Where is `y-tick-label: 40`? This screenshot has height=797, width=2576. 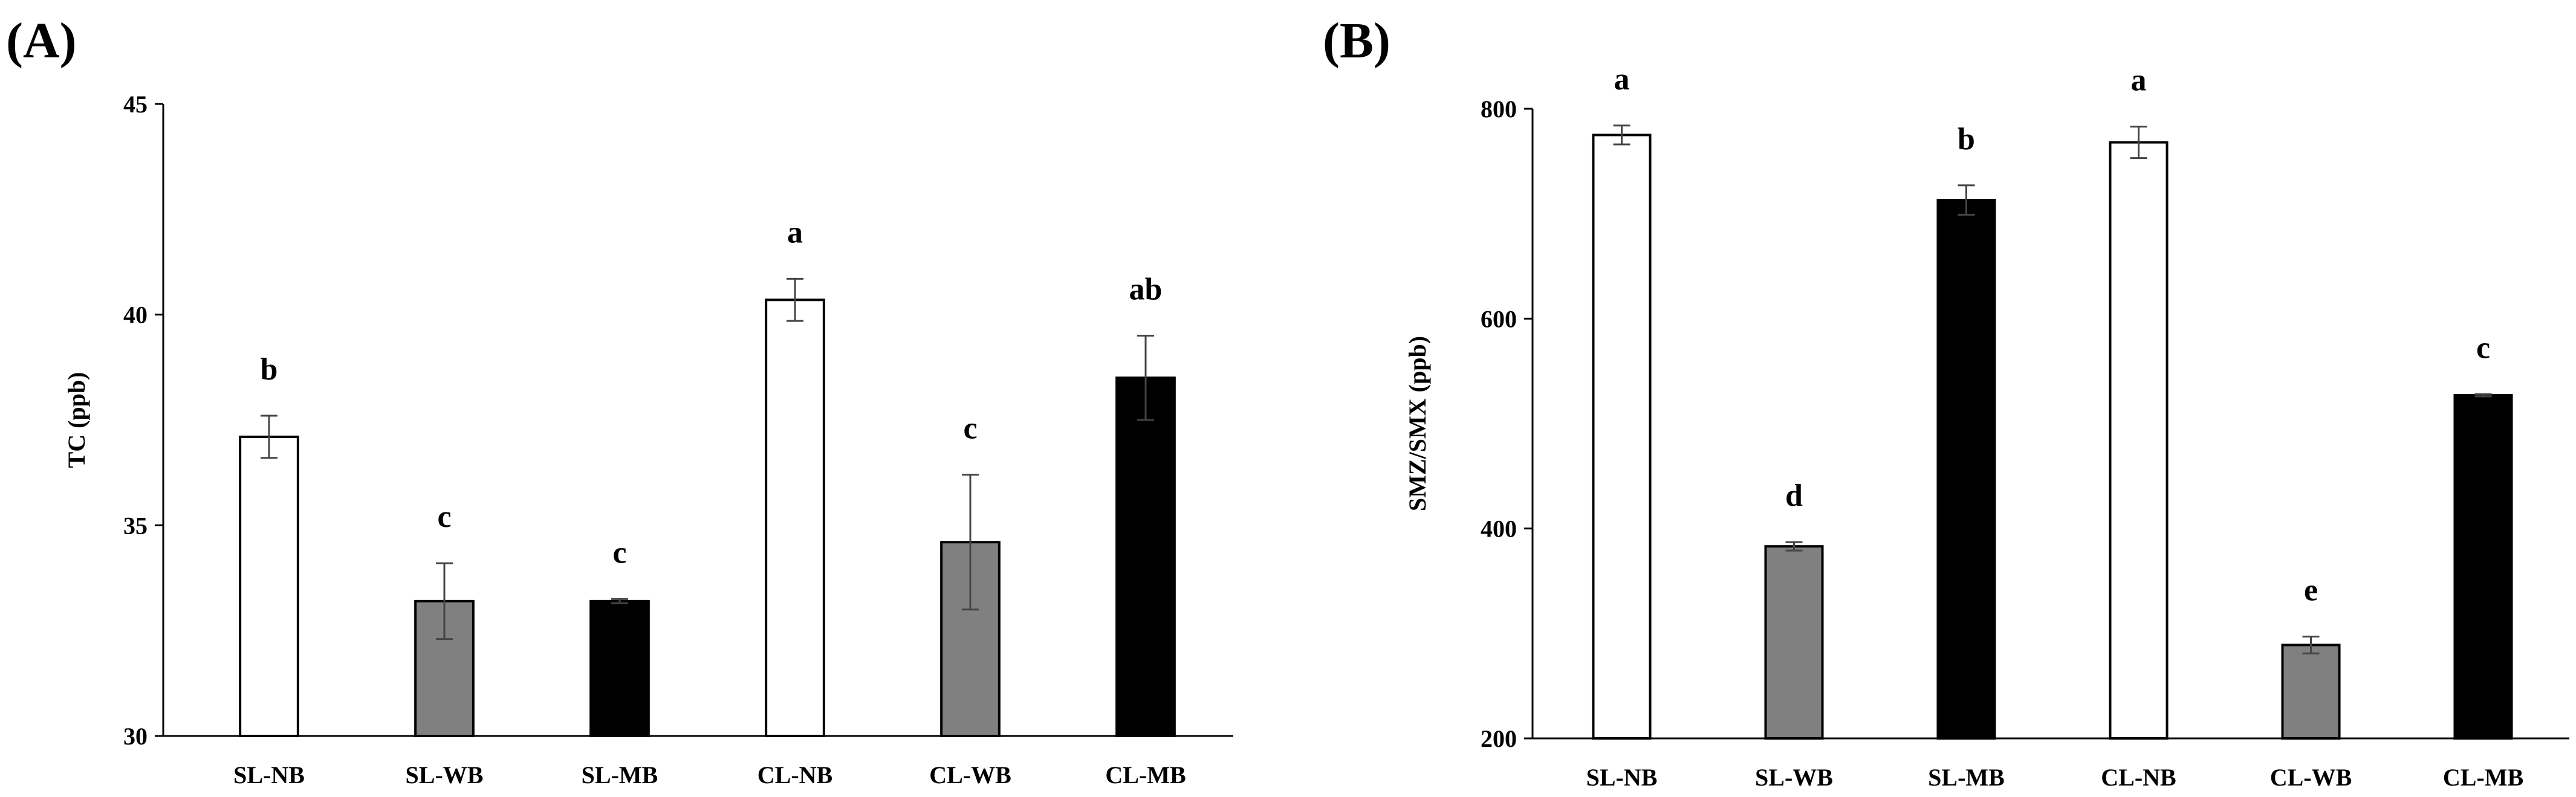
y-tick-label: 40 is located at coordinates (135, 315).